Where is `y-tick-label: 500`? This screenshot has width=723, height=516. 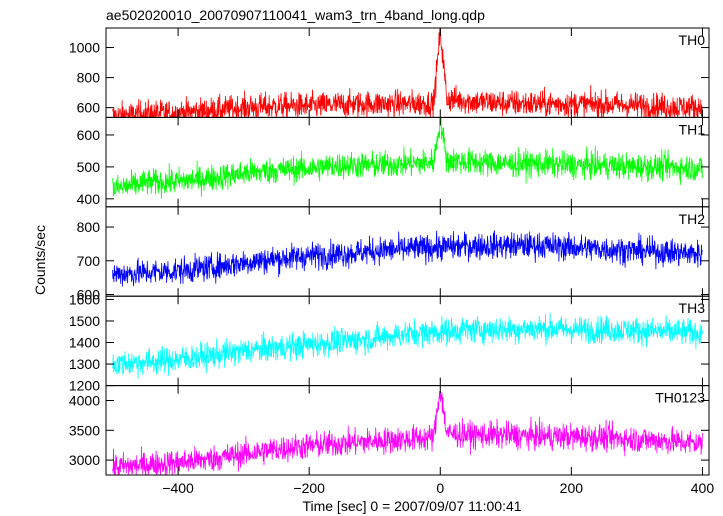 y-tick-label: 500 is located at coordinates (89, 167).